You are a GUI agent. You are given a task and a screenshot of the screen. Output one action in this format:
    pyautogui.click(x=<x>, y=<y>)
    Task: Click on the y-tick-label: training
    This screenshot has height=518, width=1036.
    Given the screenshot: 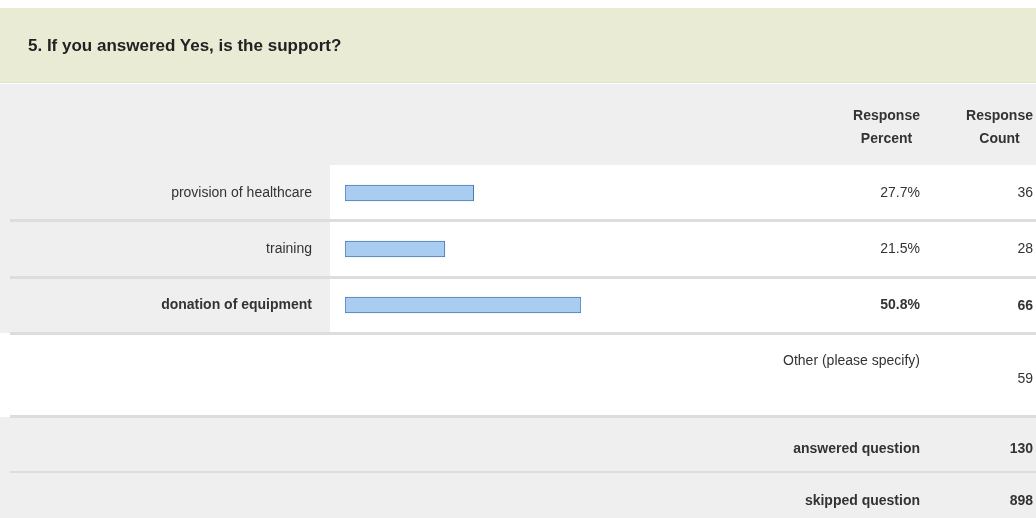 What is the action you would take?
    pyautogui.click(x=289, y=247)
    